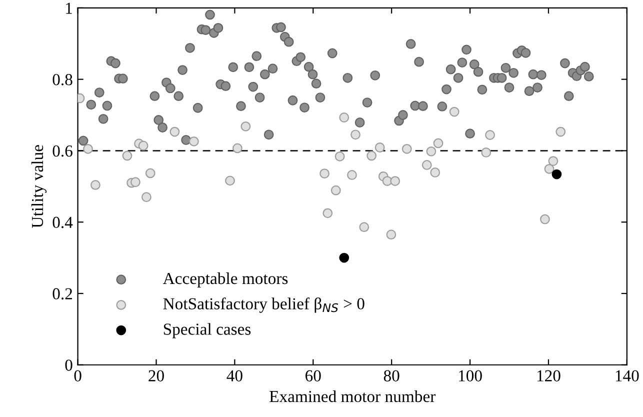 The height and width of the screenshot is (417, 643). I want to click on legend-label: Acceptable motors, so click(225, 280).